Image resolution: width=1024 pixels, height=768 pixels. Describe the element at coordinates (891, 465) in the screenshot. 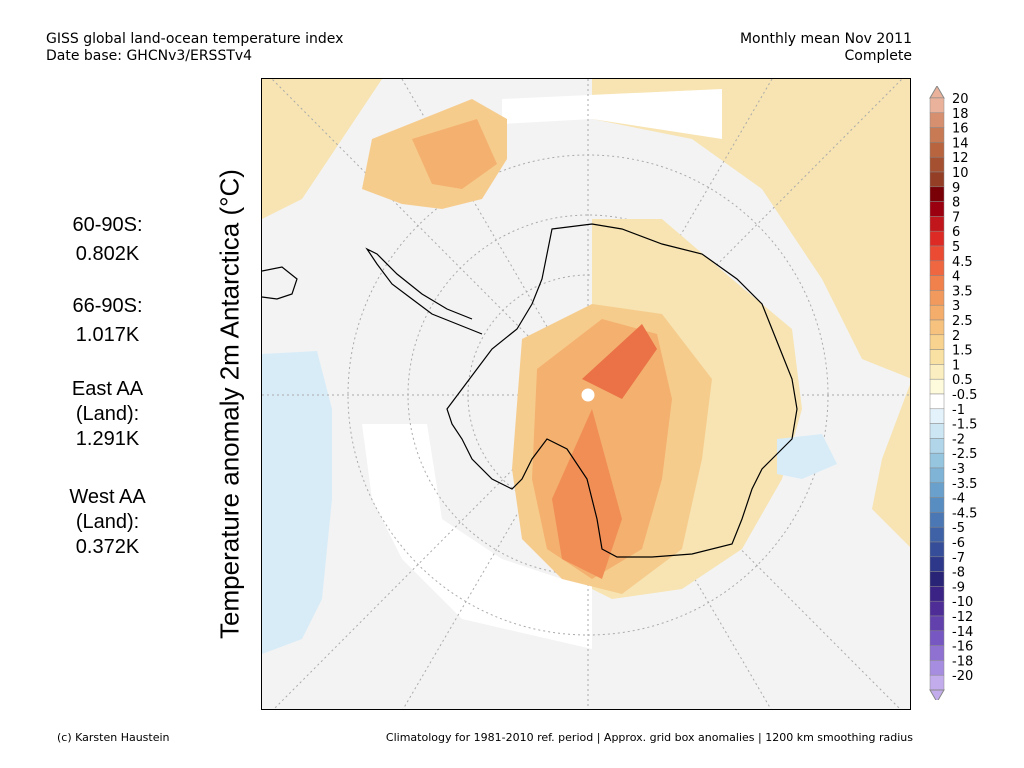

I see `anomaly-right-edge` at that location.